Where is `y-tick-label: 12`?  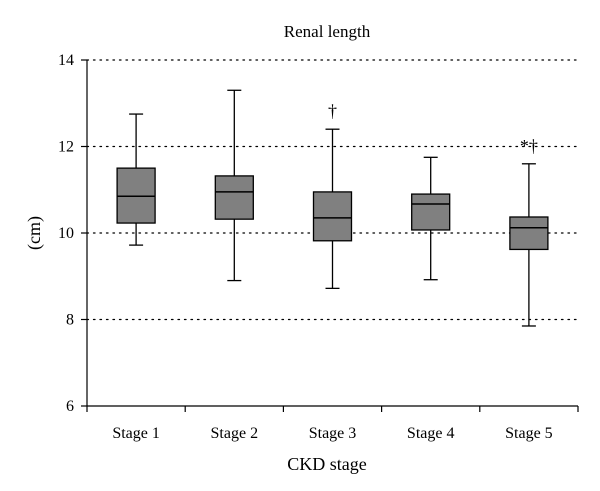 y-tick-label: 12 is located at coordinates (66, 147).